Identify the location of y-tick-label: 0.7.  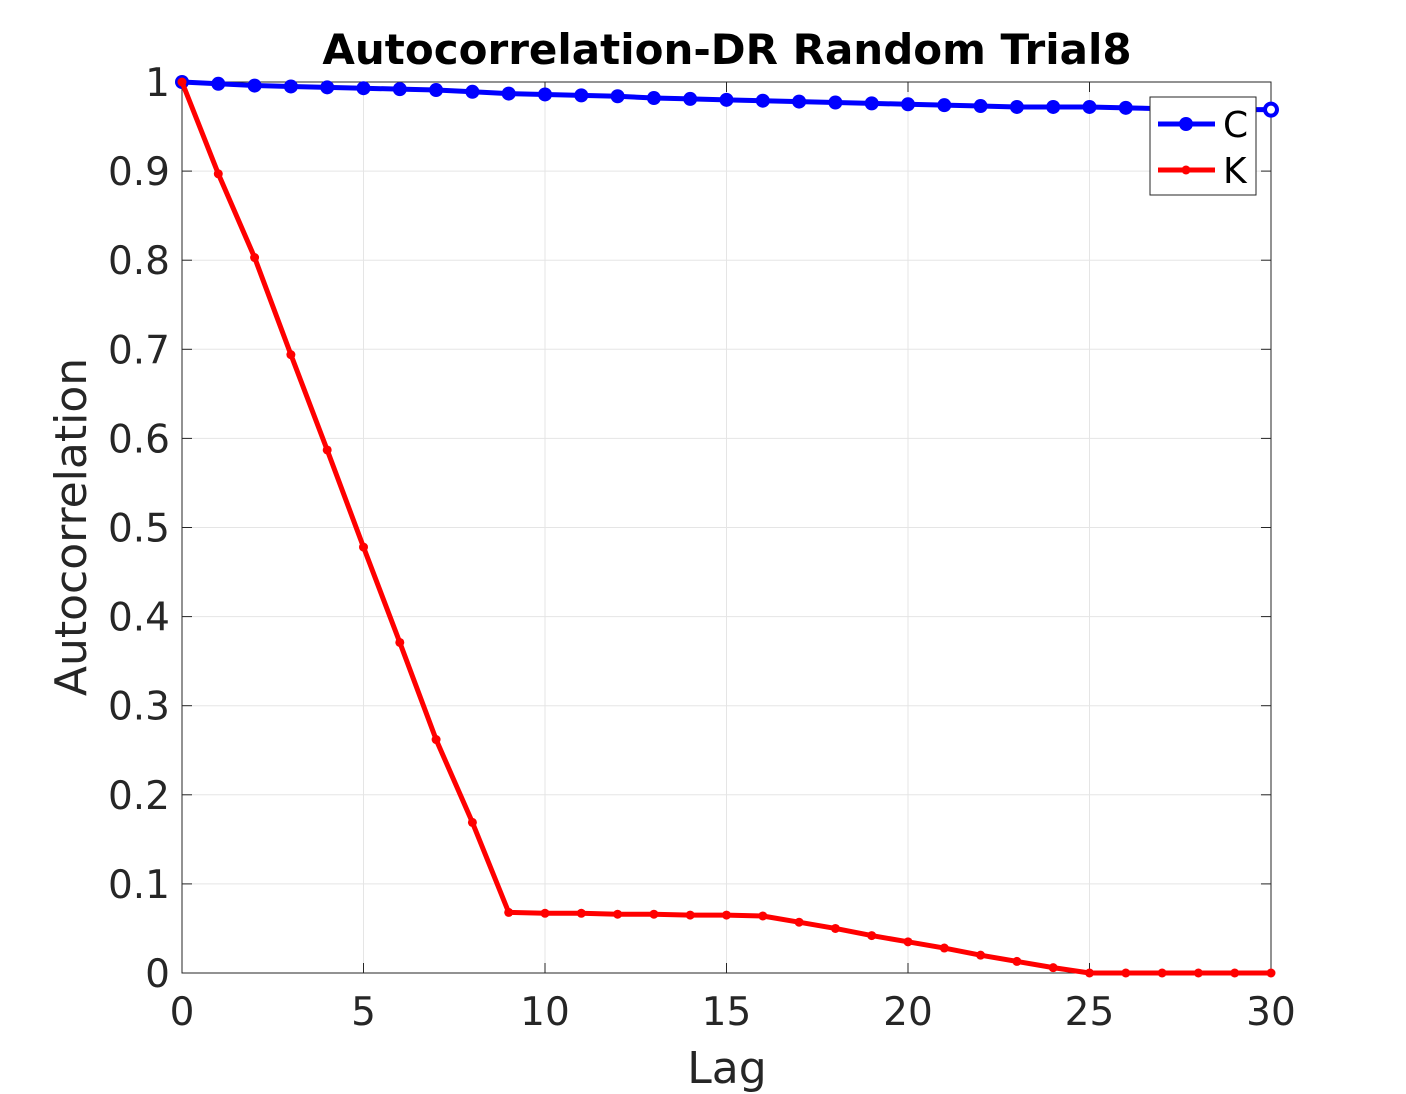
(139, 350).